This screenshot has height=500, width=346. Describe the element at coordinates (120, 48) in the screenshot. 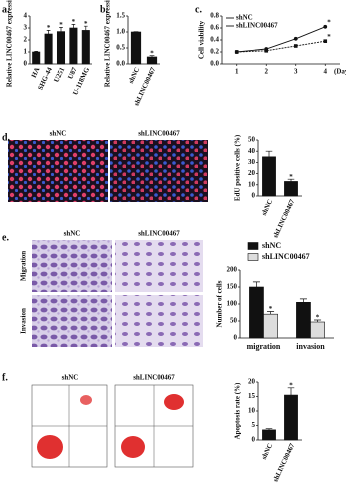

I see `y-tick-label: 0.5` at that location.